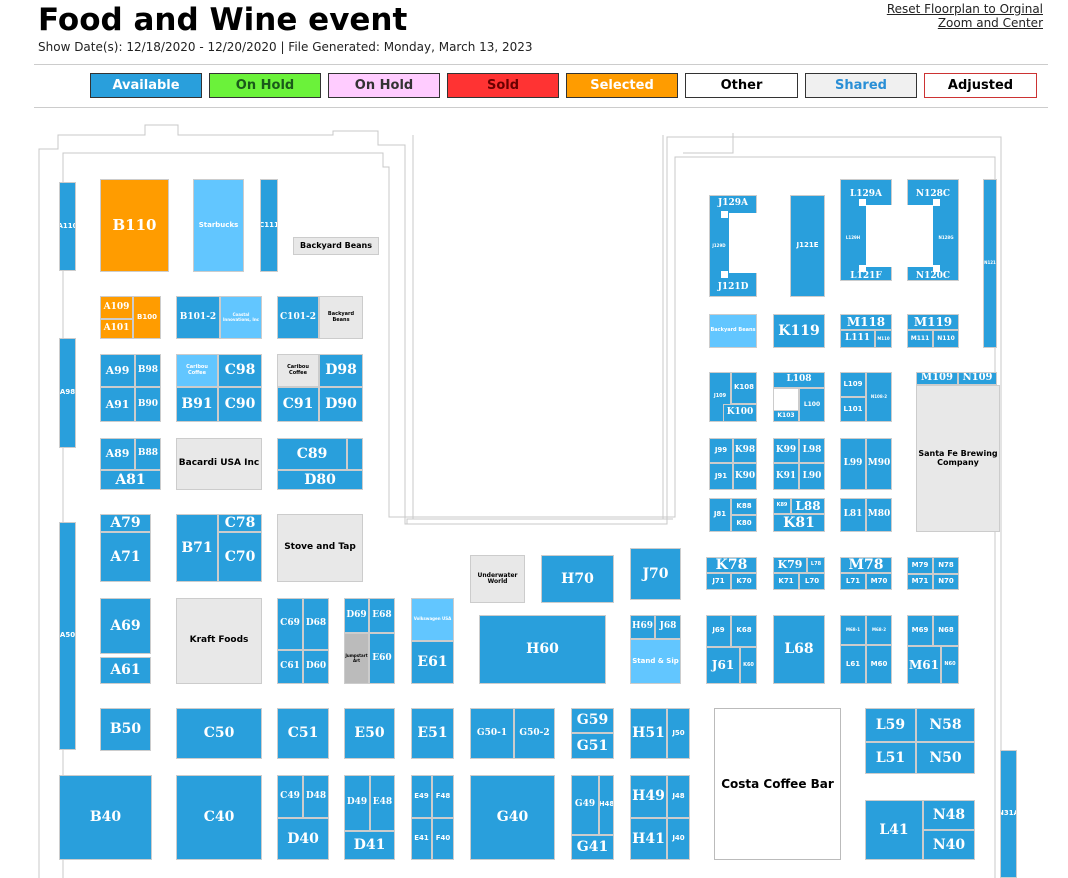 This screenshot has width=1068, height=878. I want to click on booth-coastal: Coastal Innovations, Inc, so click(241, 317).